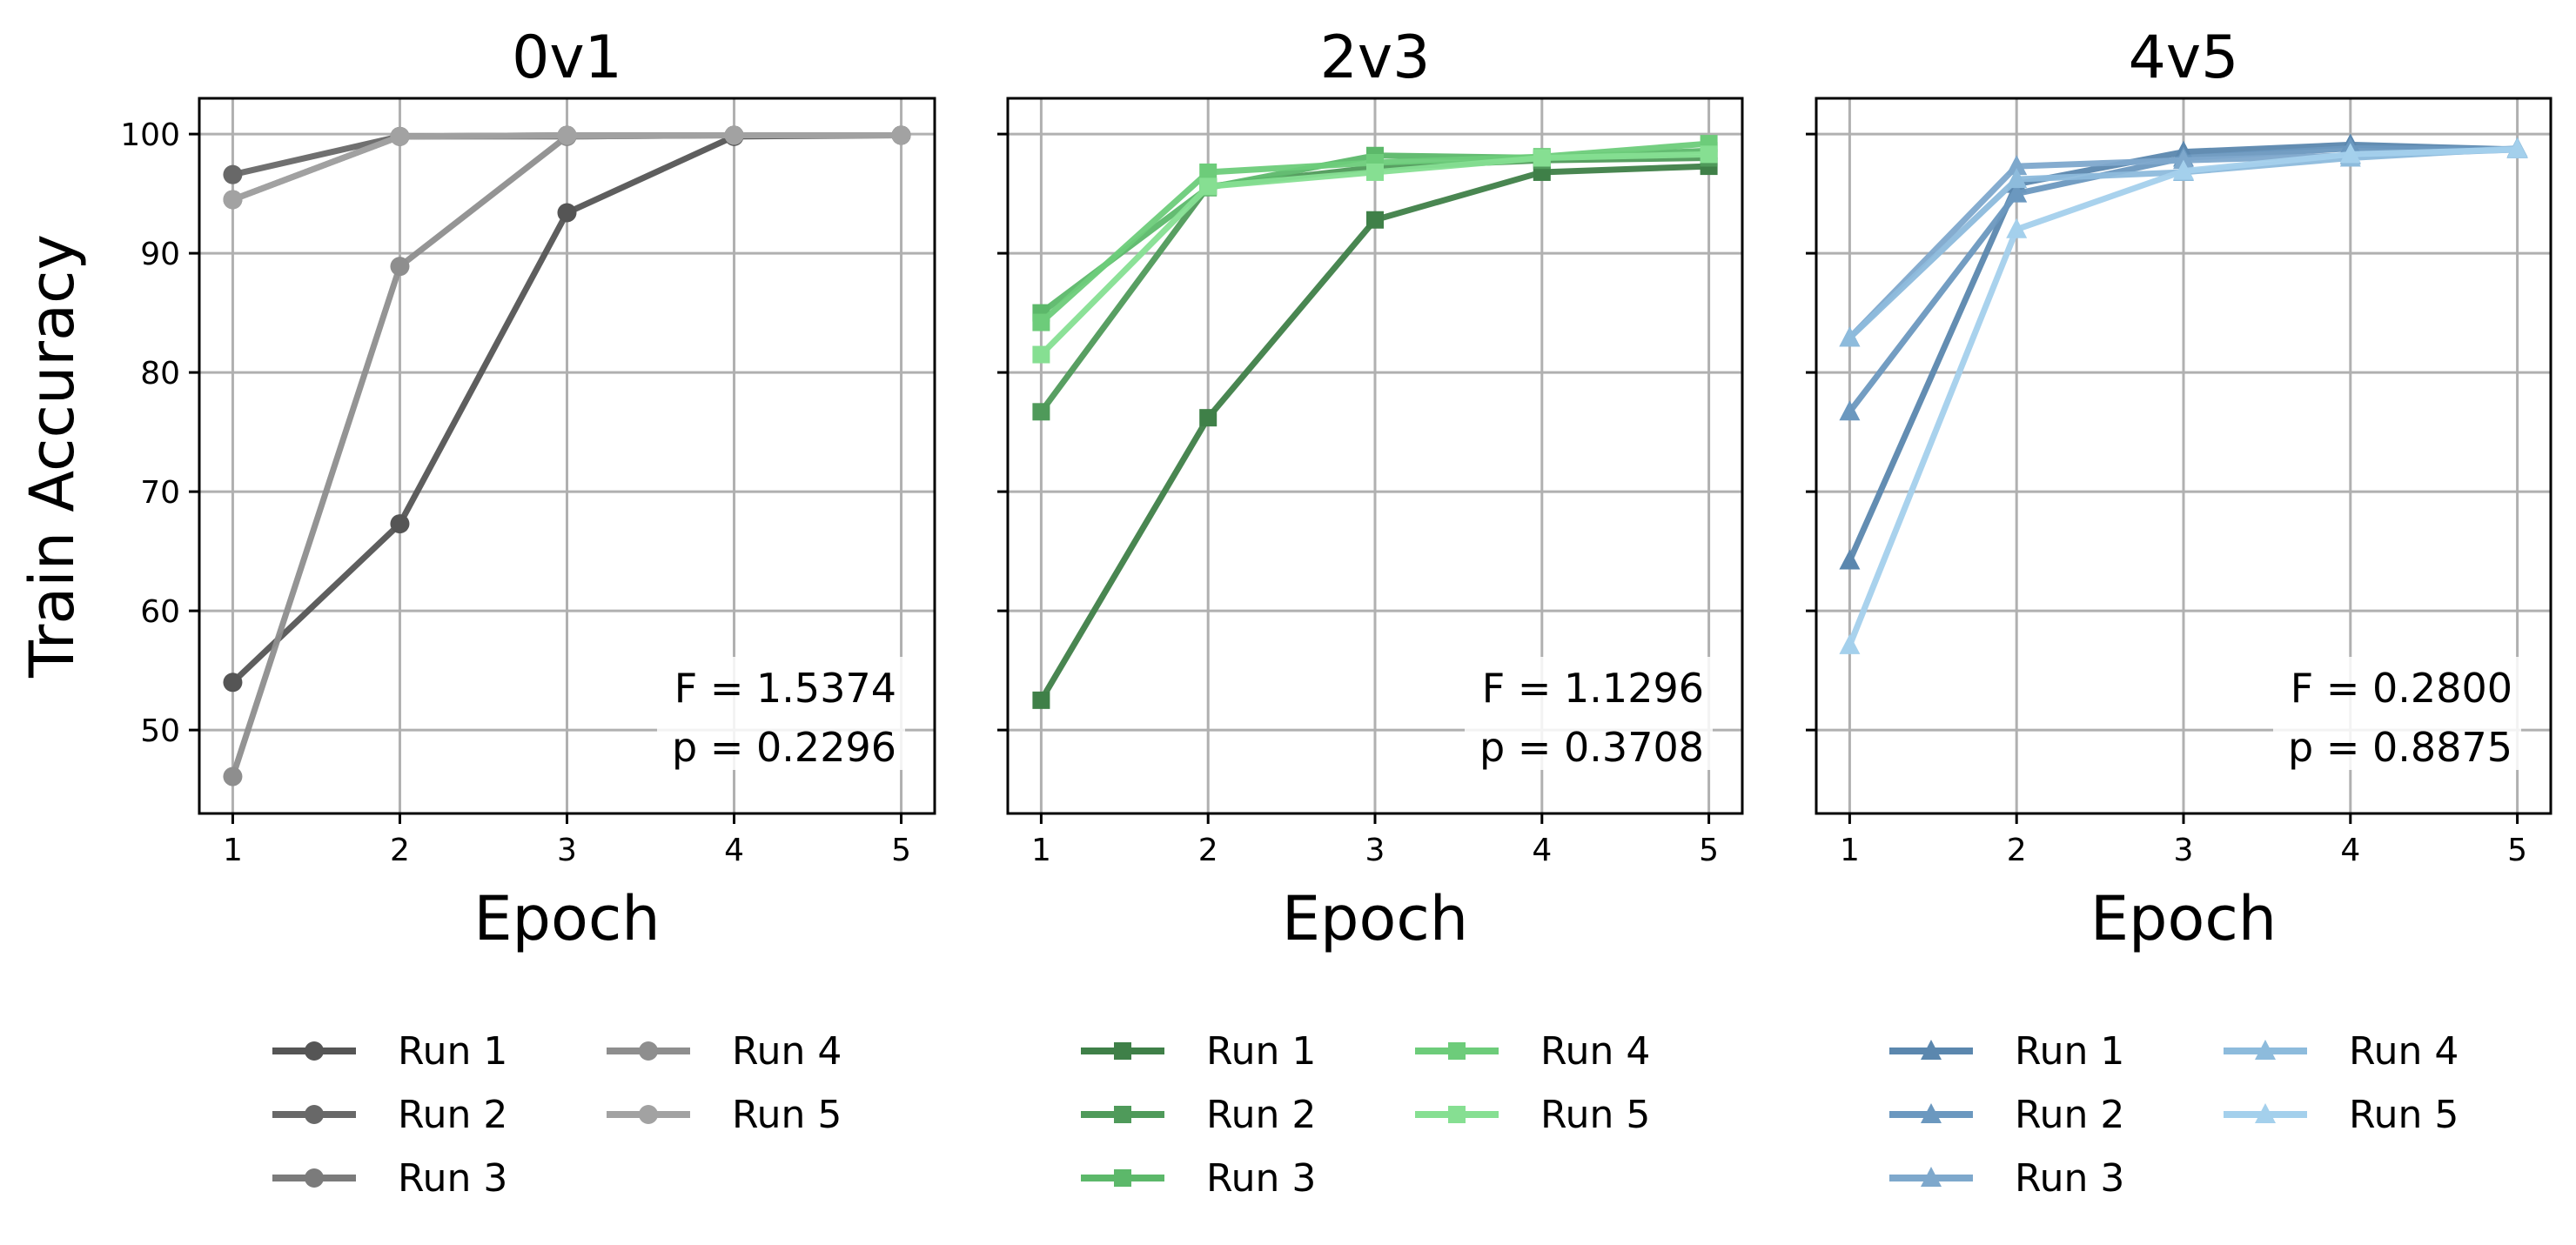  Describe the element at coordinates (785, 688) in the screenshot. I see `stat-f-value: F = 1.5374` at that location.